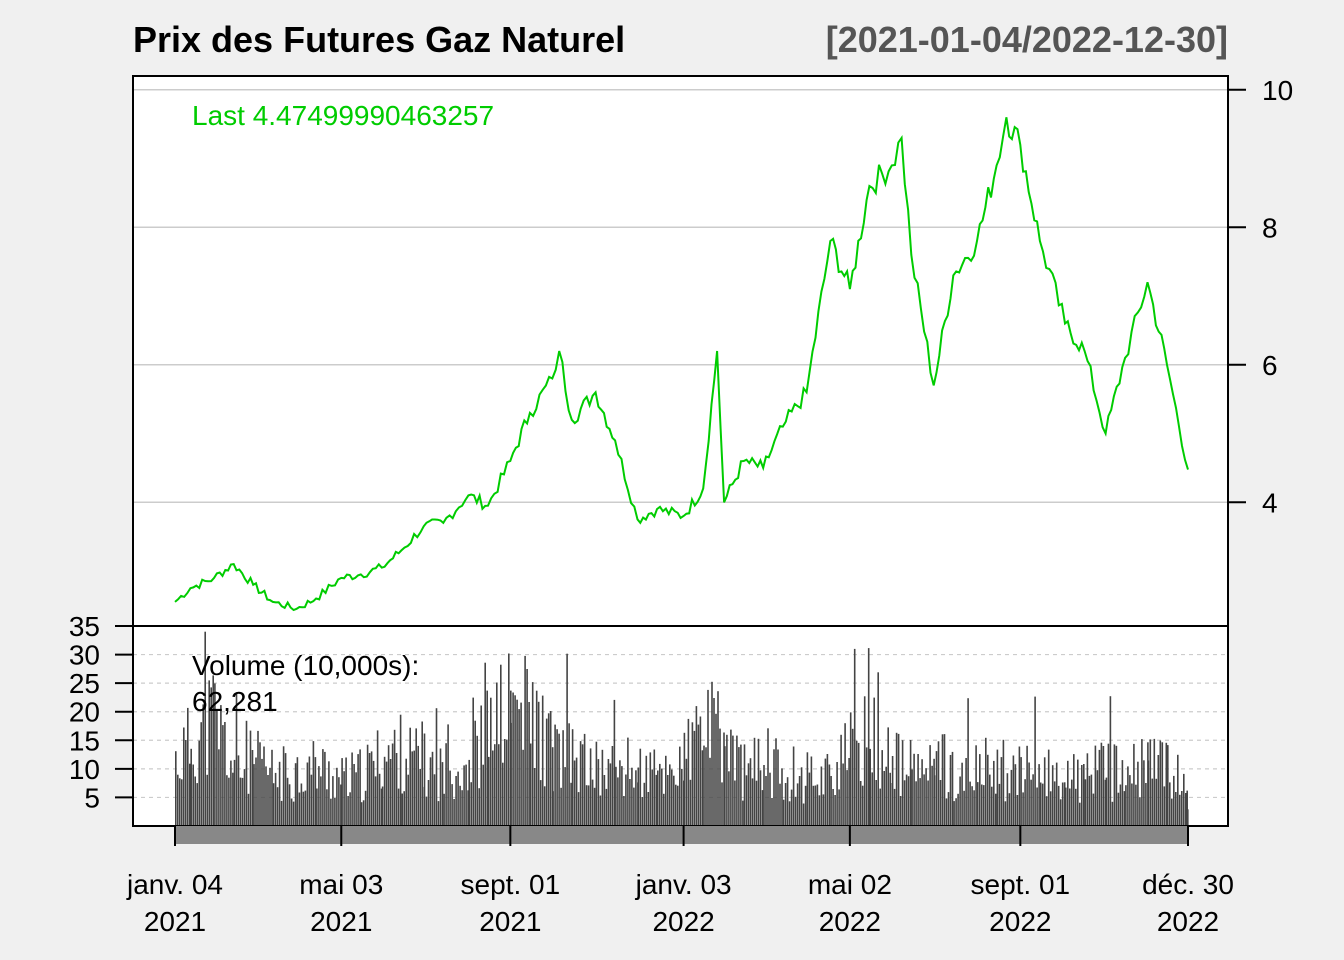 This screenshot has height=960, width=1344. I want to click on x-tick-year: 2022, so click(1188, 921).